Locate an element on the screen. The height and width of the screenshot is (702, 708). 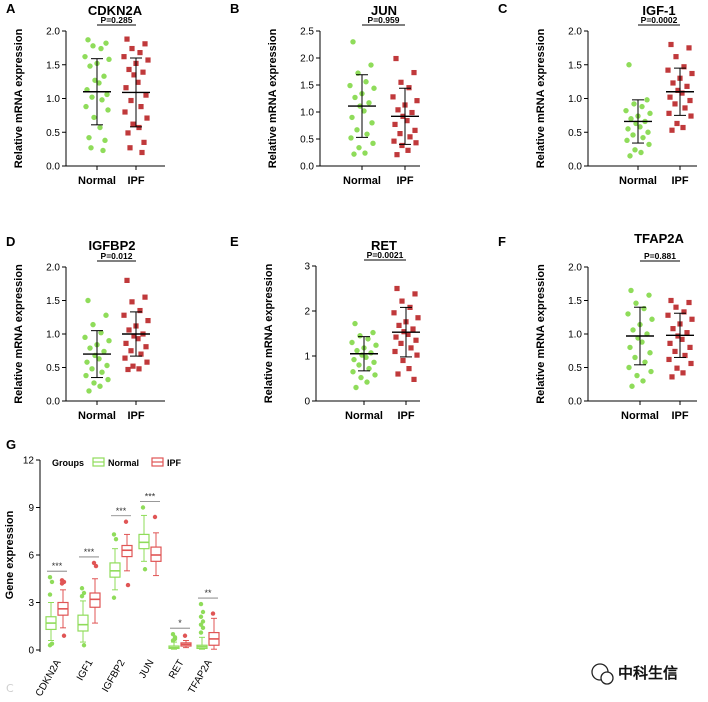
x-tick-label: CDKN2A is located at coordinates (49, 678).